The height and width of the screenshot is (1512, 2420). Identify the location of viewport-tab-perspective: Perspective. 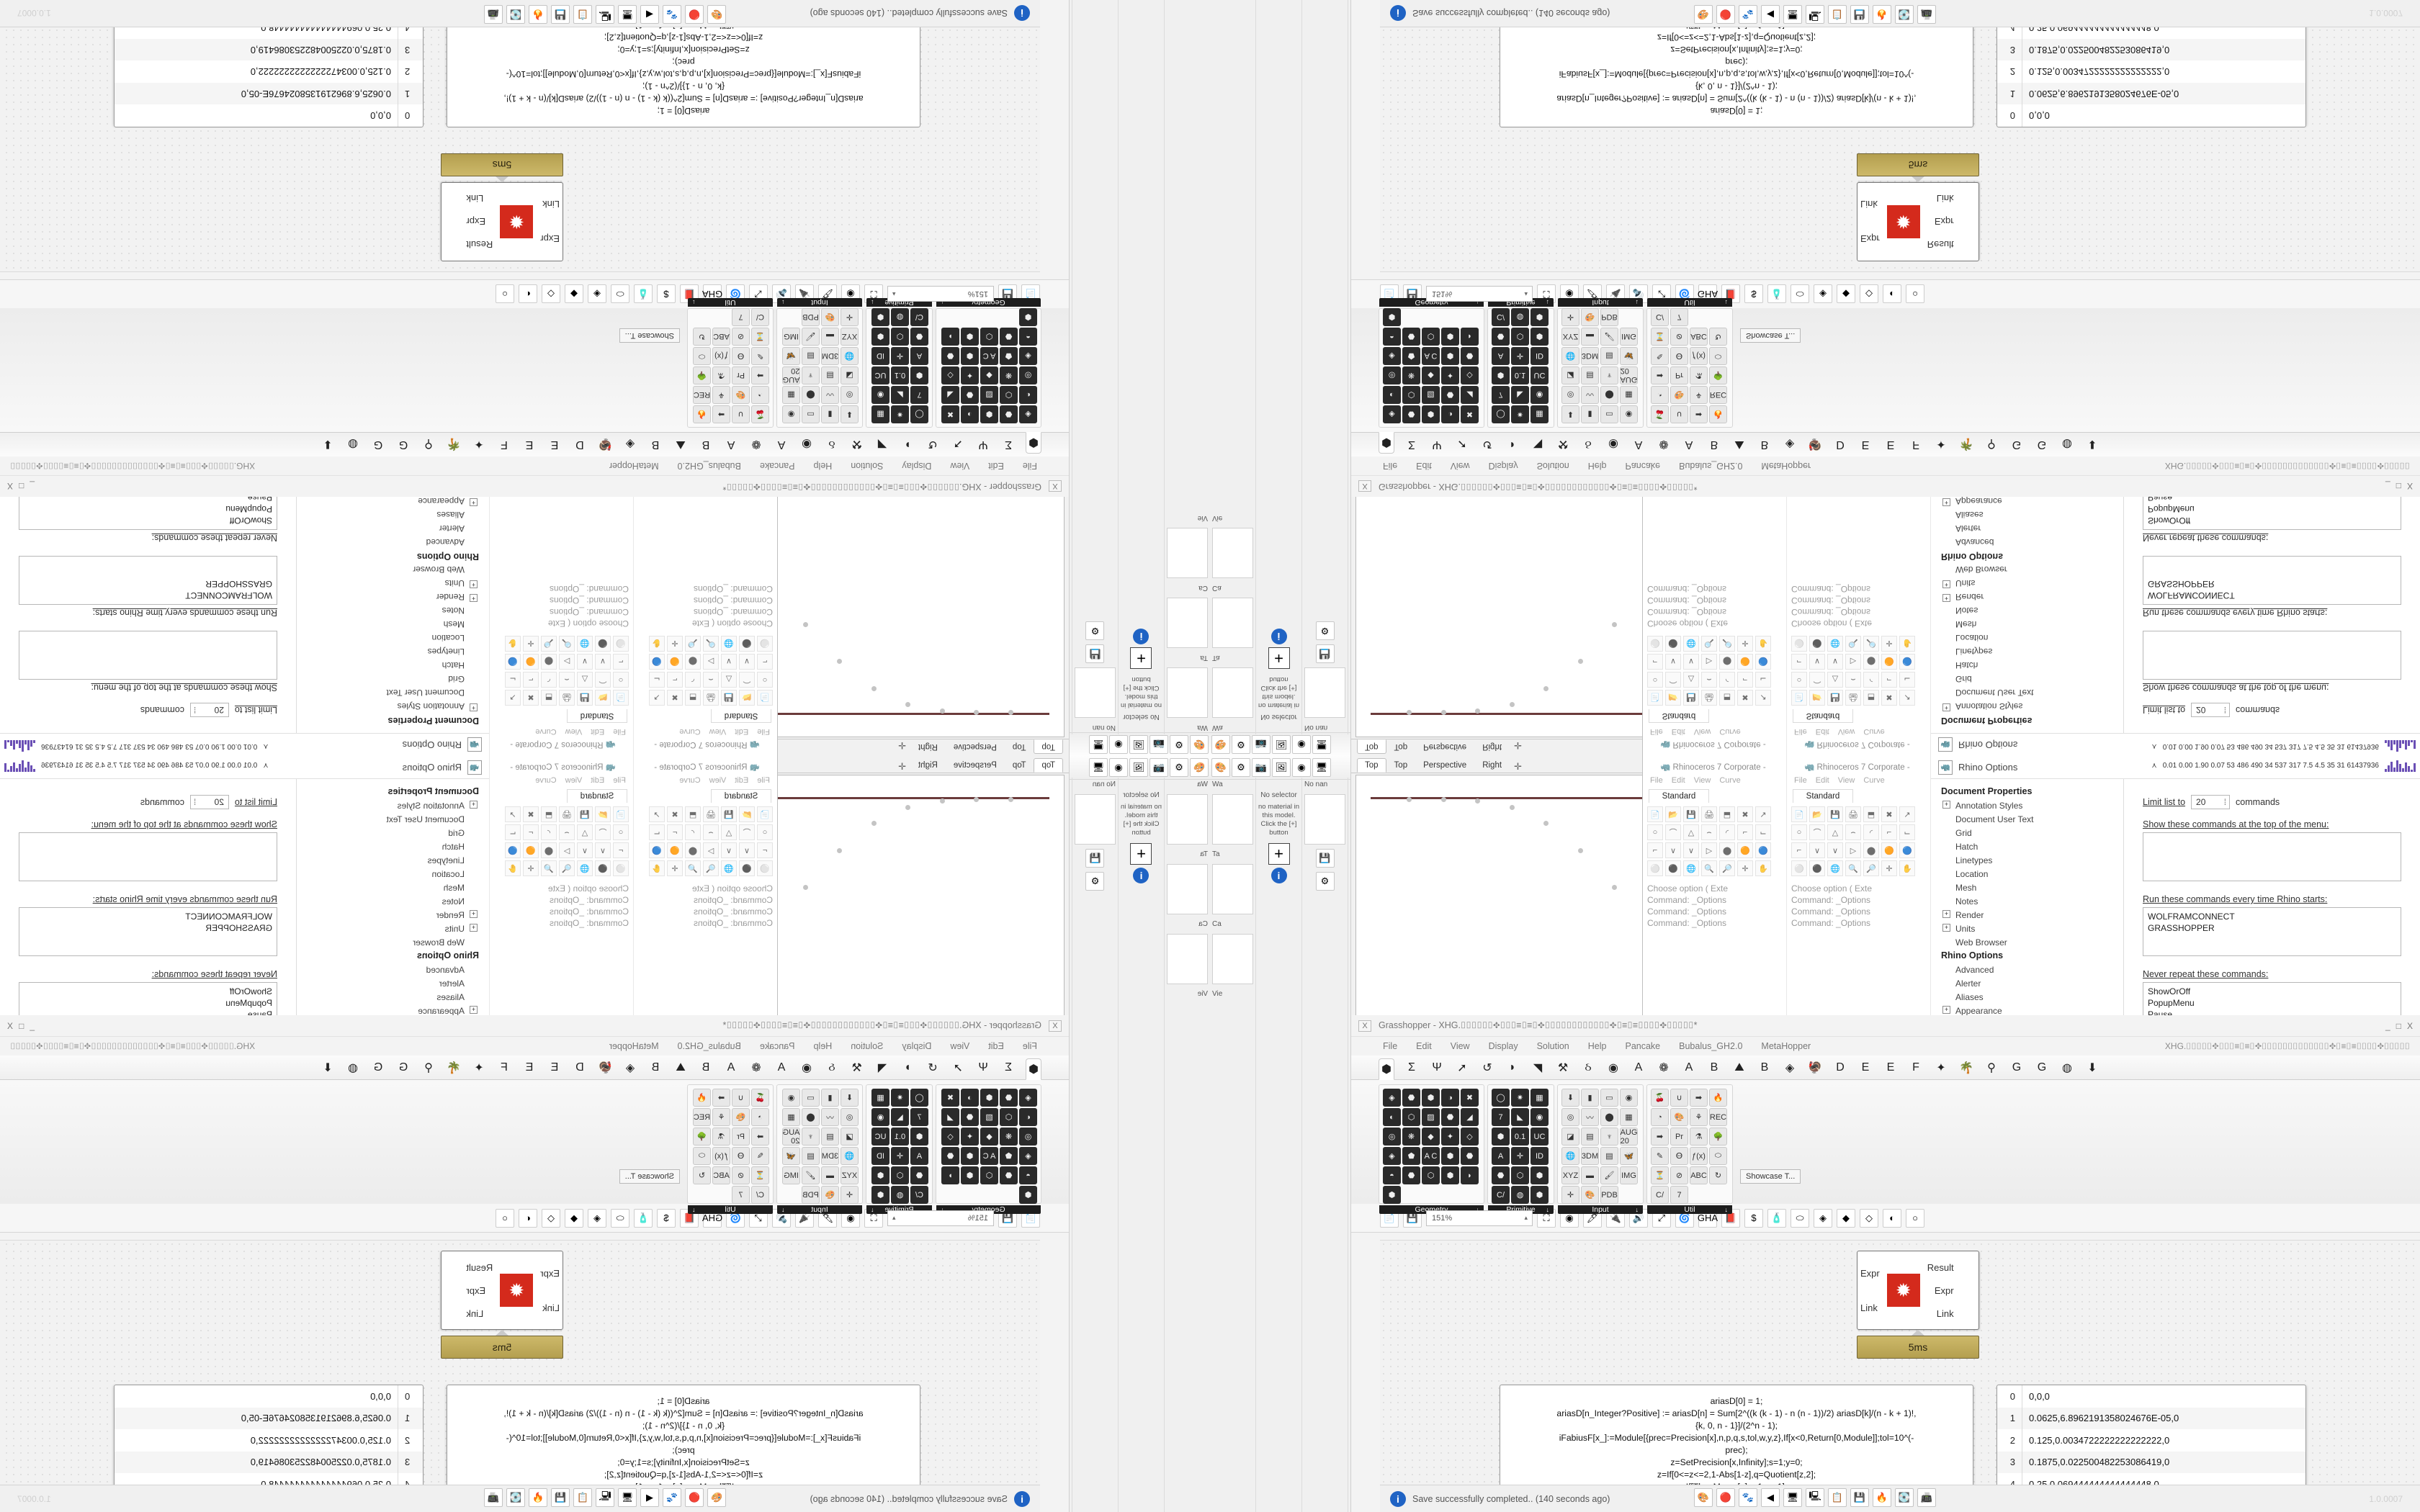
(975, 765).